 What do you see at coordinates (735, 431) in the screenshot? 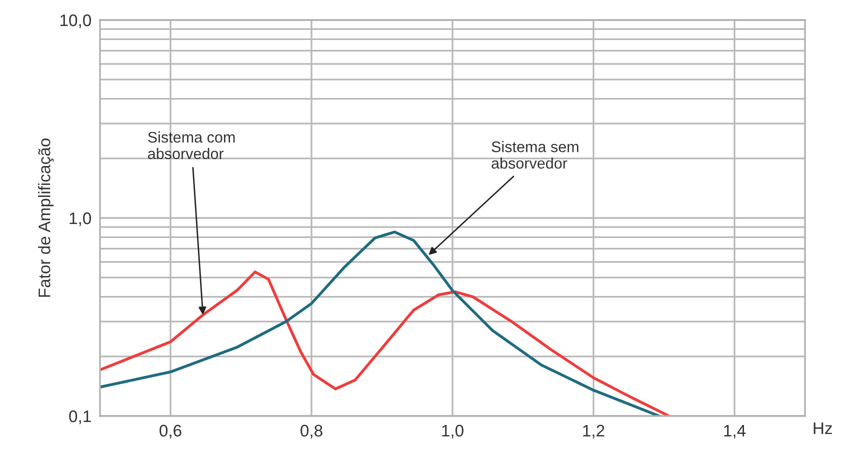
I see `x-tick-label: 1,4` at bounding box center [735, 431].